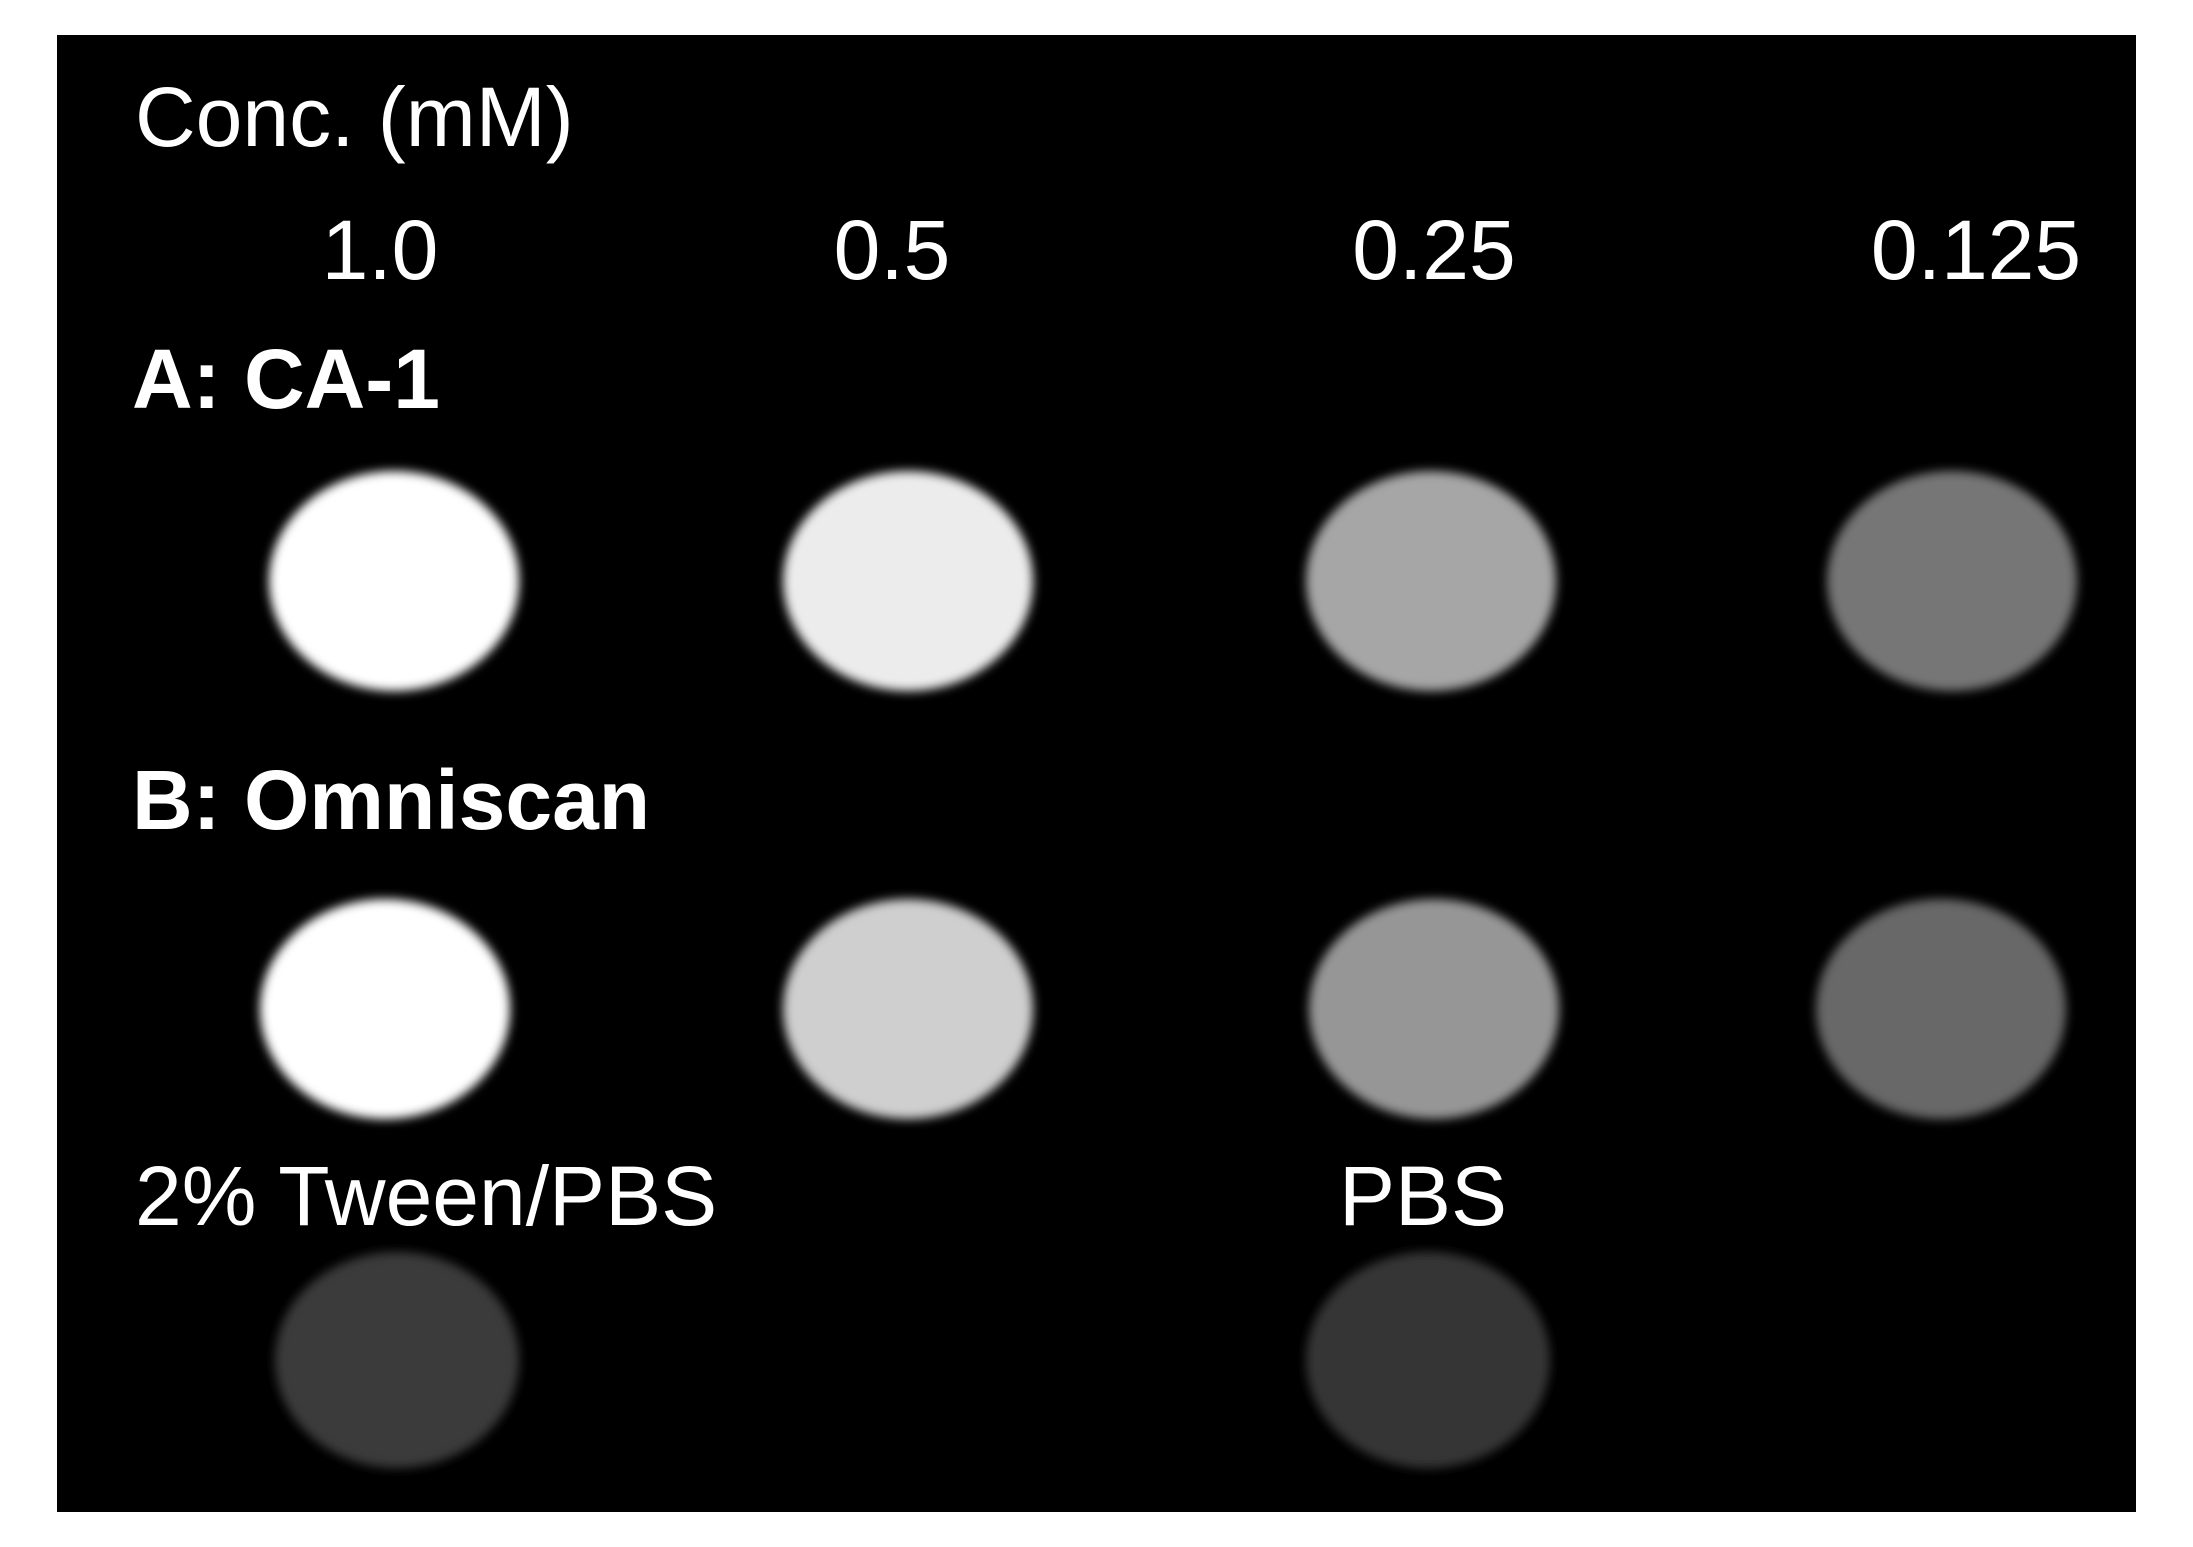 The image size is (2193, 1547). Describe the element at coordinates (286, 379) in the screenshot. I see `row-label: A: CA-1` at that location.